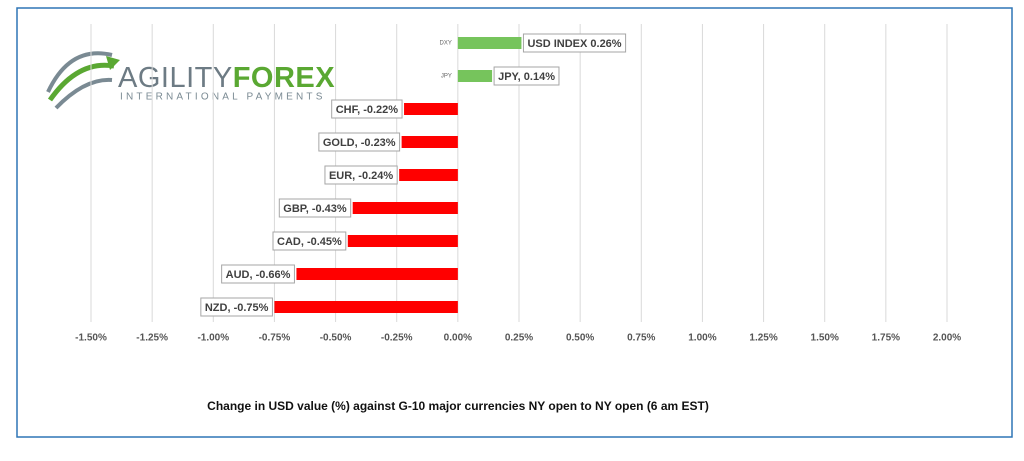 This screenshot has height=461, width=1024. I want to click on data-label: USD INDEX 0.26%, so click(574, 44).